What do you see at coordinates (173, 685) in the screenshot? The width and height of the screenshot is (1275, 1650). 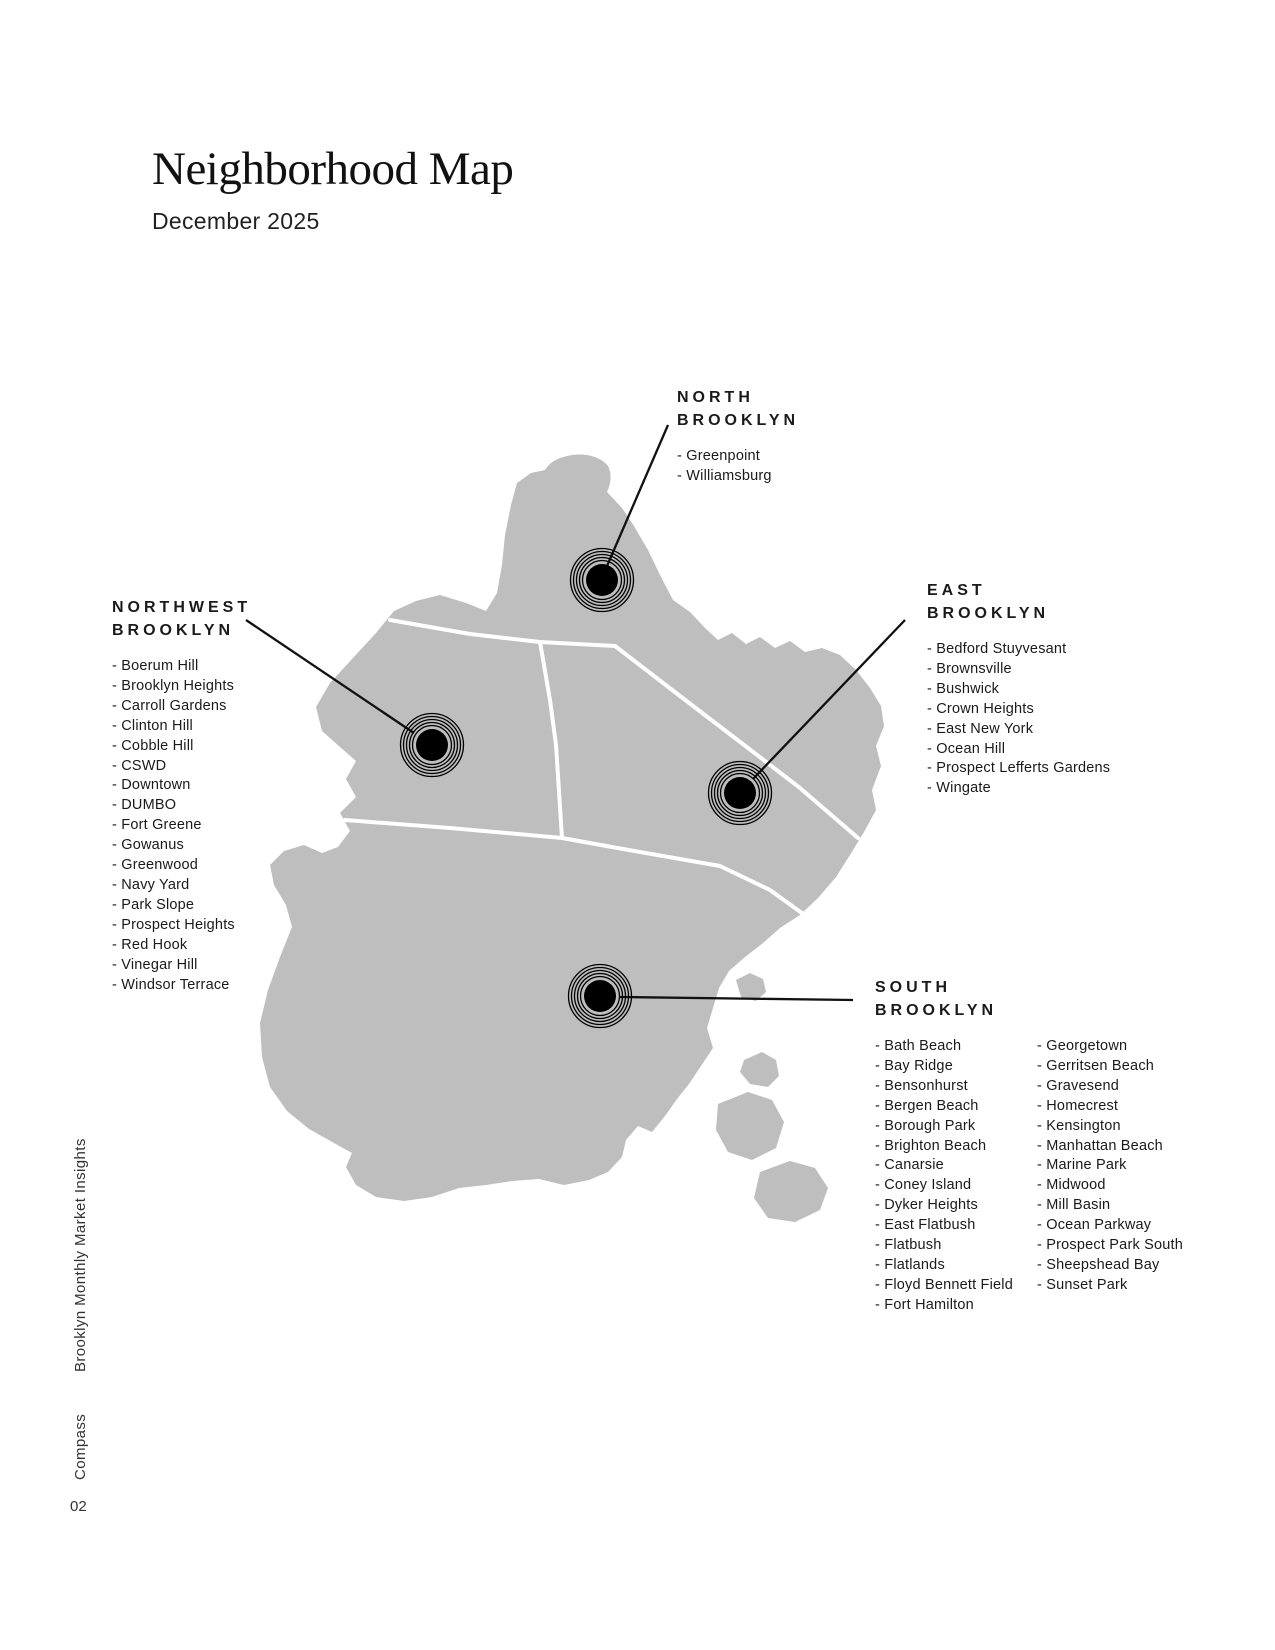 I see `neighborhood-item: - Brooklyn Heights` at bounding box center [173, 685].